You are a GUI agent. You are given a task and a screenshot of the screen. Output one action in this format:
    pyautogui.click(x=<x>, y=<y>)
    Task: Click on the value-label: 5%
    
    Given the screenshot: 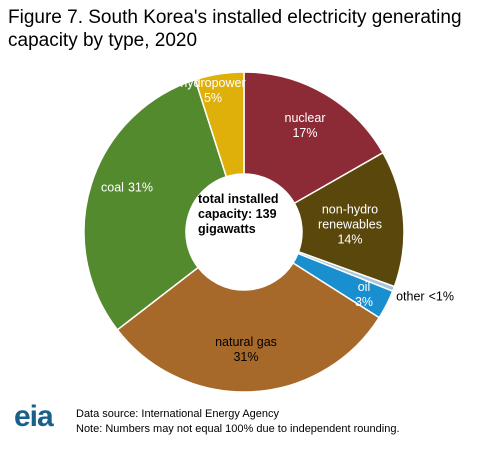 What is the action you would take?
    pyautogui.click(x=213, y=98)
    